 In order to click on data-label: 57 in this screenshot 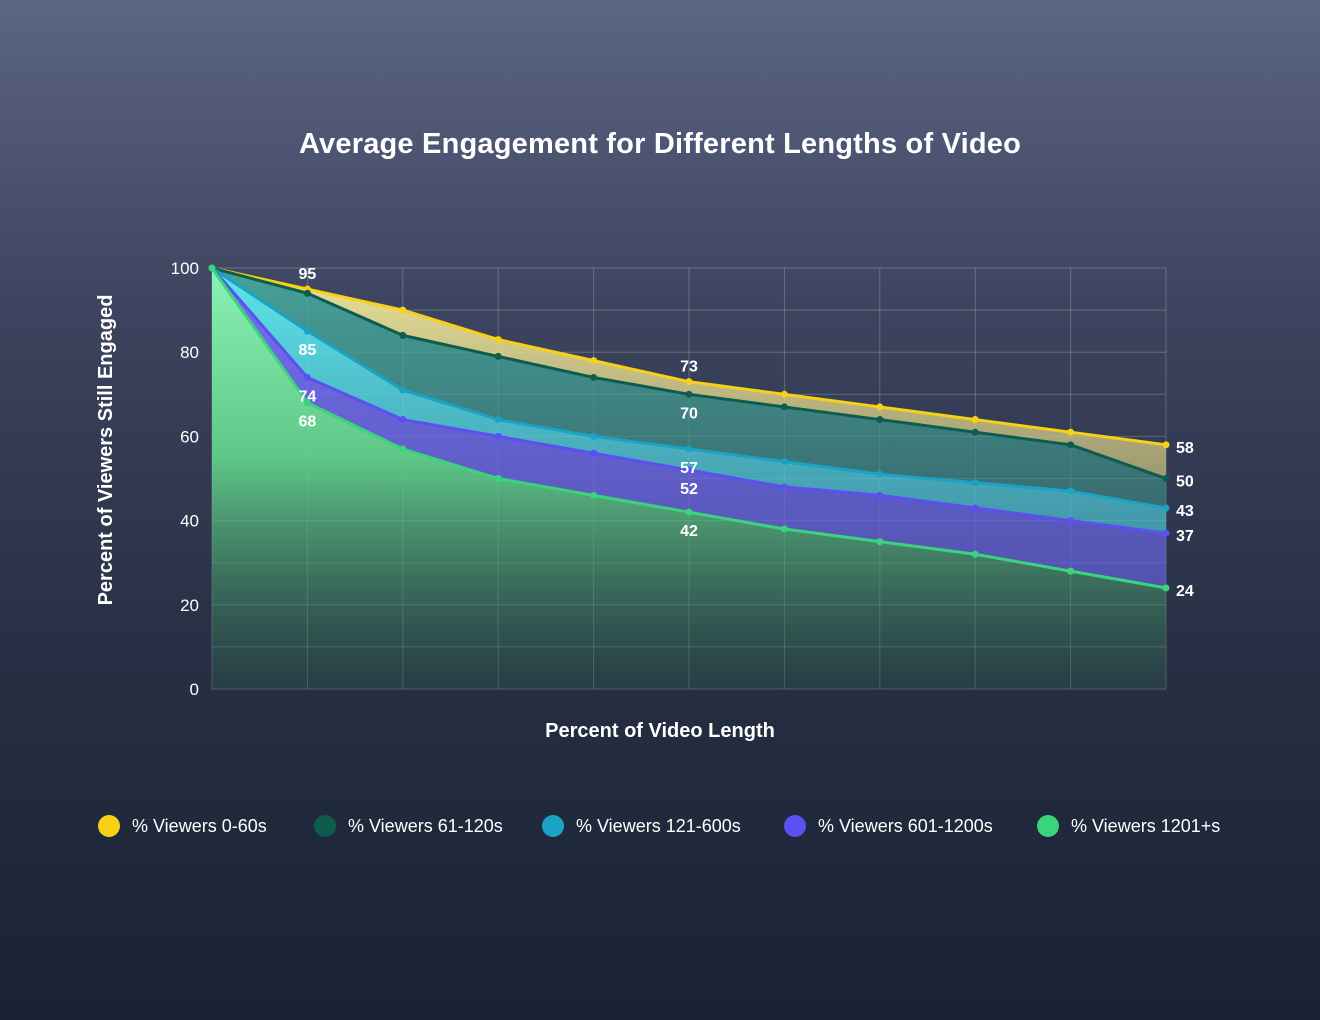, I will do `click(689, 468)`.